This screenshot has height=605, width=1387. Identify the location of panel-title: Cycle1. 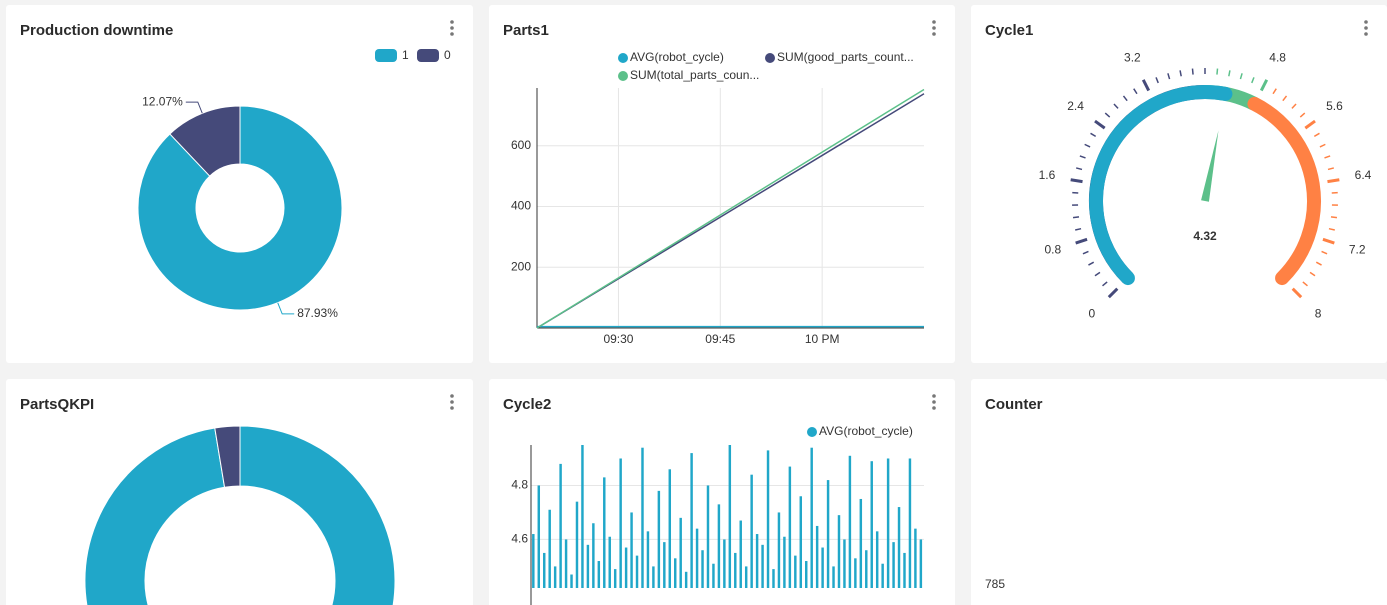
(1009, 30).